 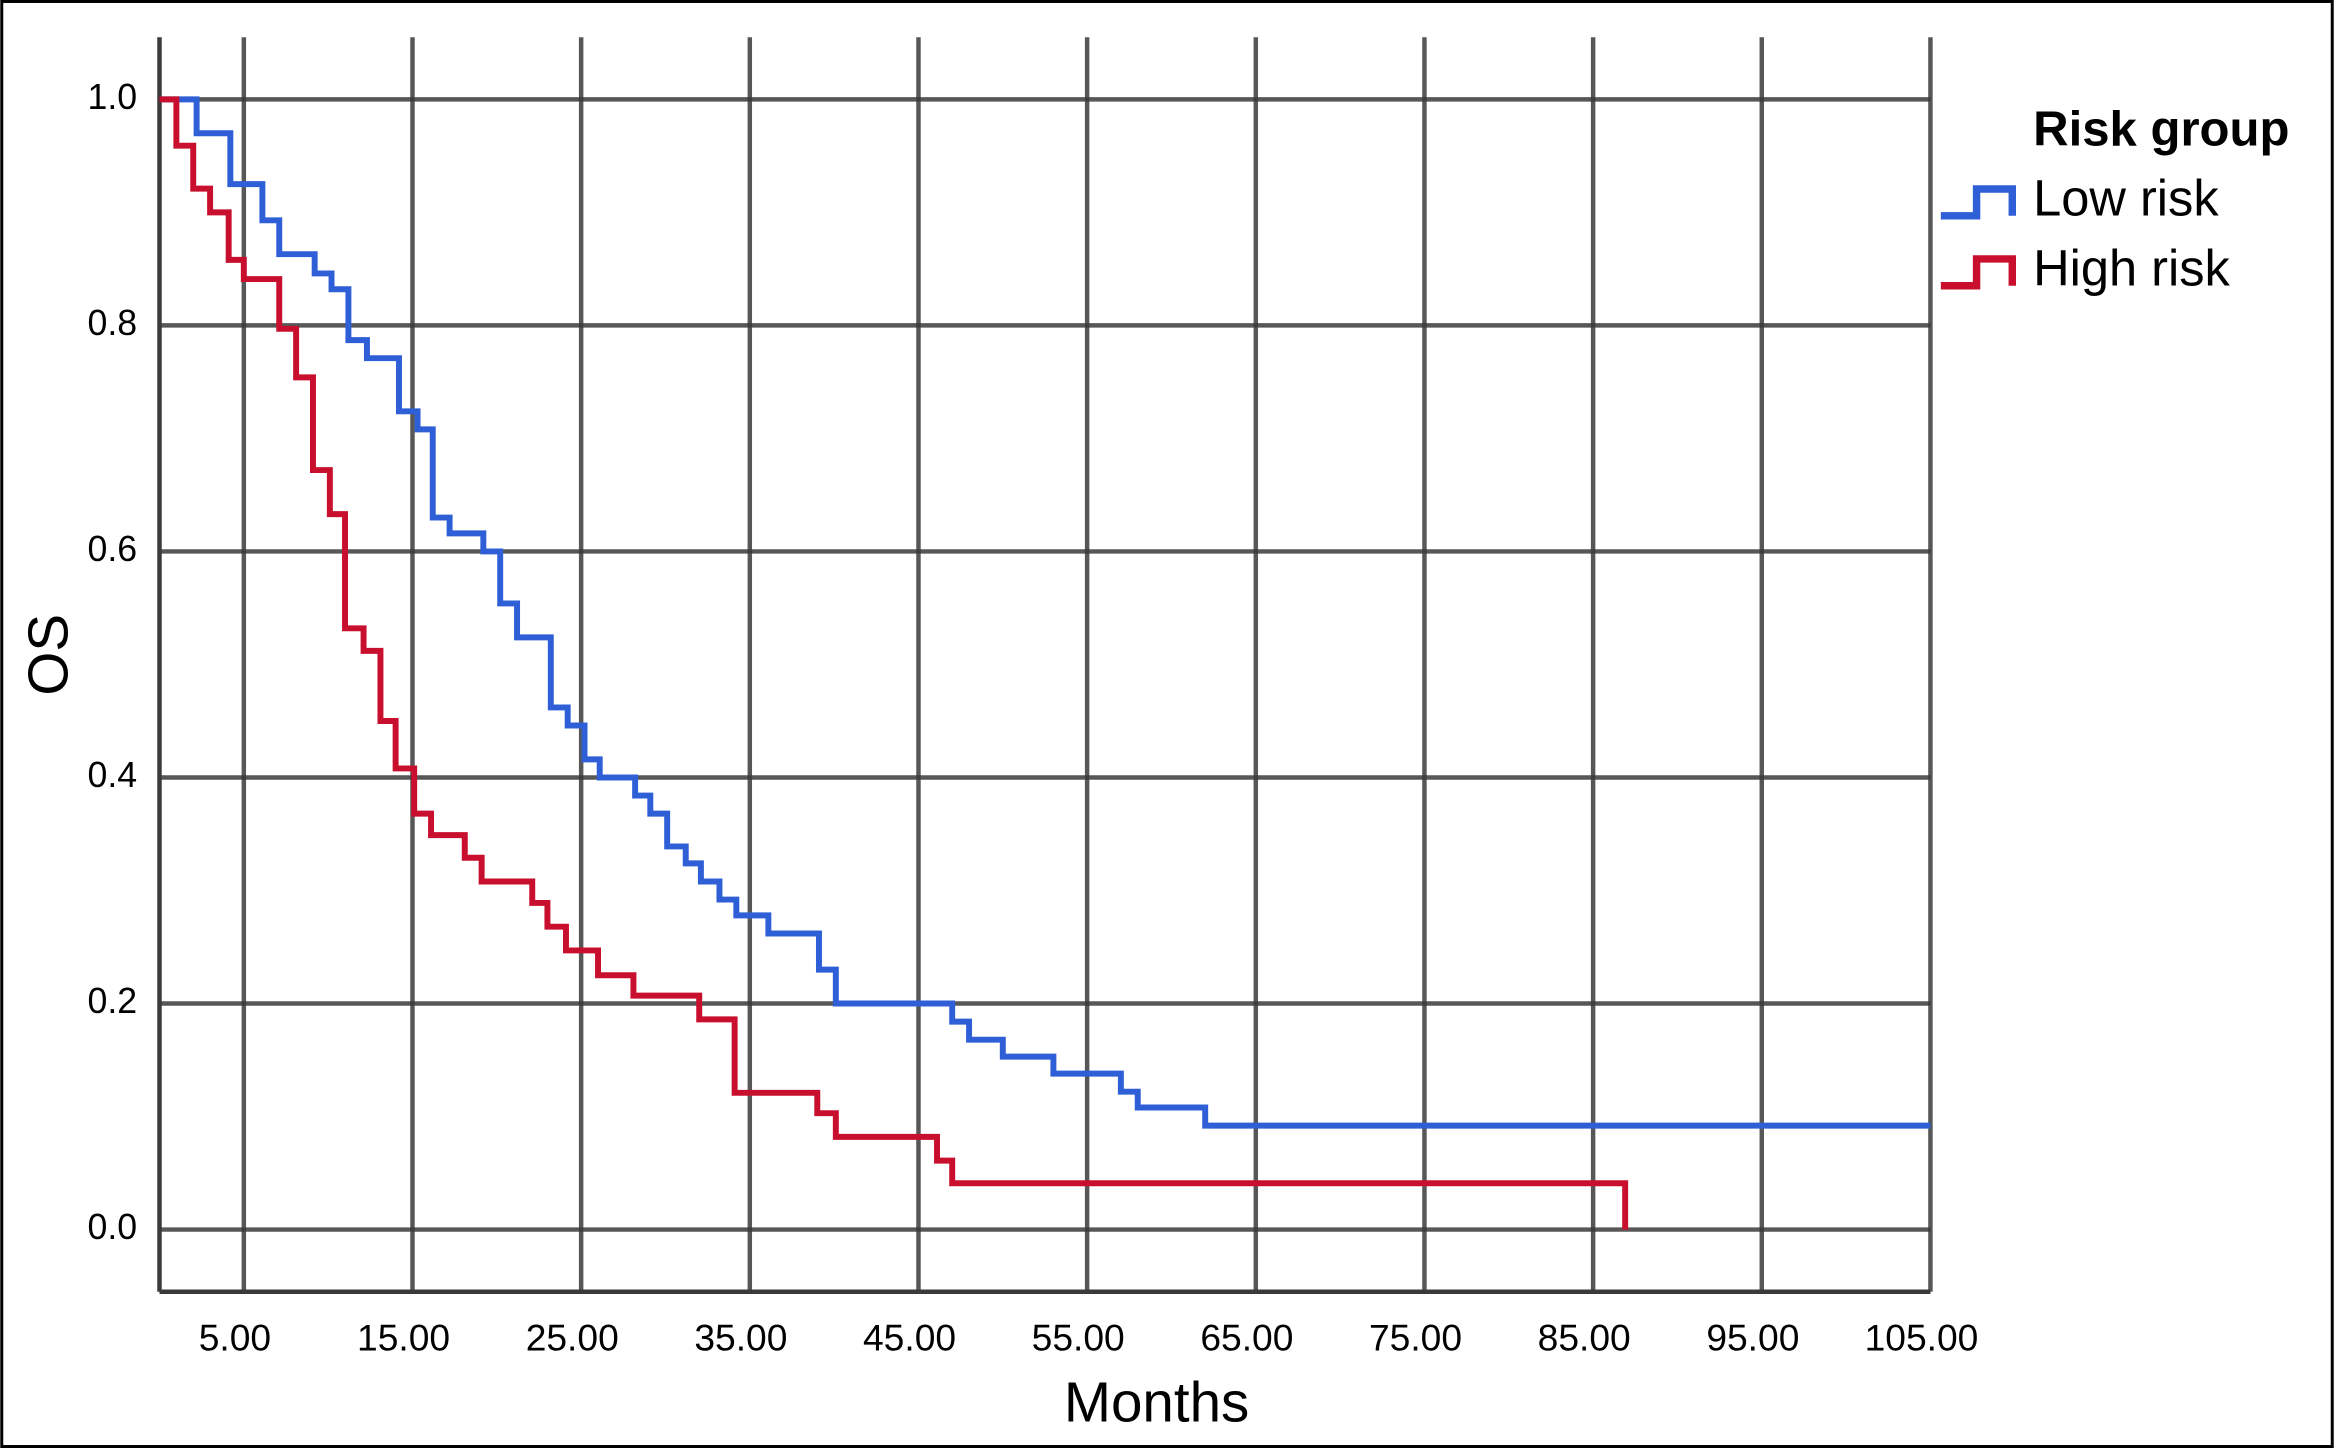 I want to click on legend: Risk group Low risk High risk, so click(x=2115, y=199).